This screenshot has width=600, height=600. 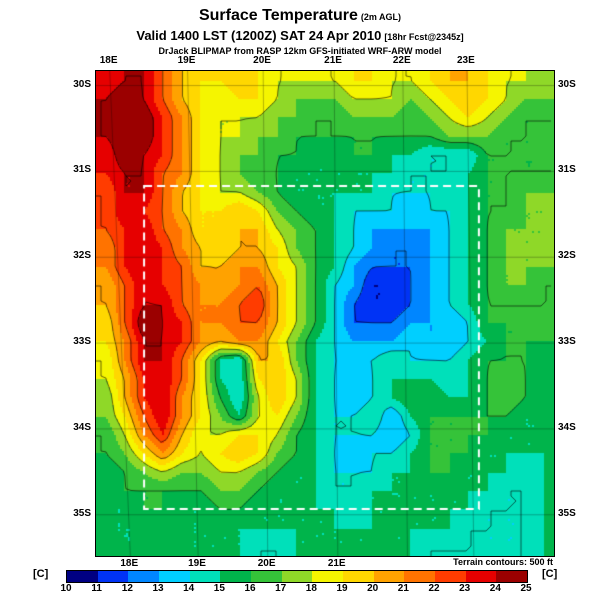 What do you see at coordinates (41, 574) in the screenshot?
I see `units-label-left: [C]` at bounding box center [41, 574].